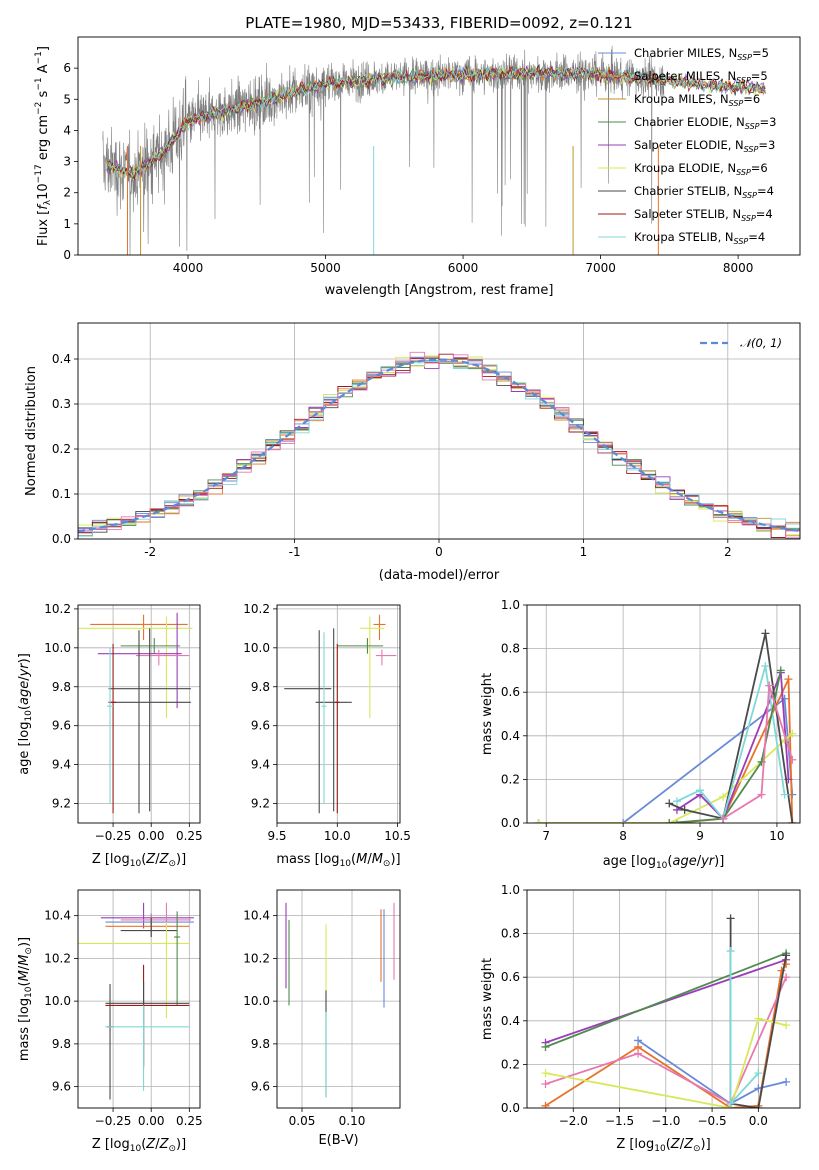 The height and width of the screenshot is (1170, 819). I want to click on tick-label-x: −2.0, so click(573, 1121).